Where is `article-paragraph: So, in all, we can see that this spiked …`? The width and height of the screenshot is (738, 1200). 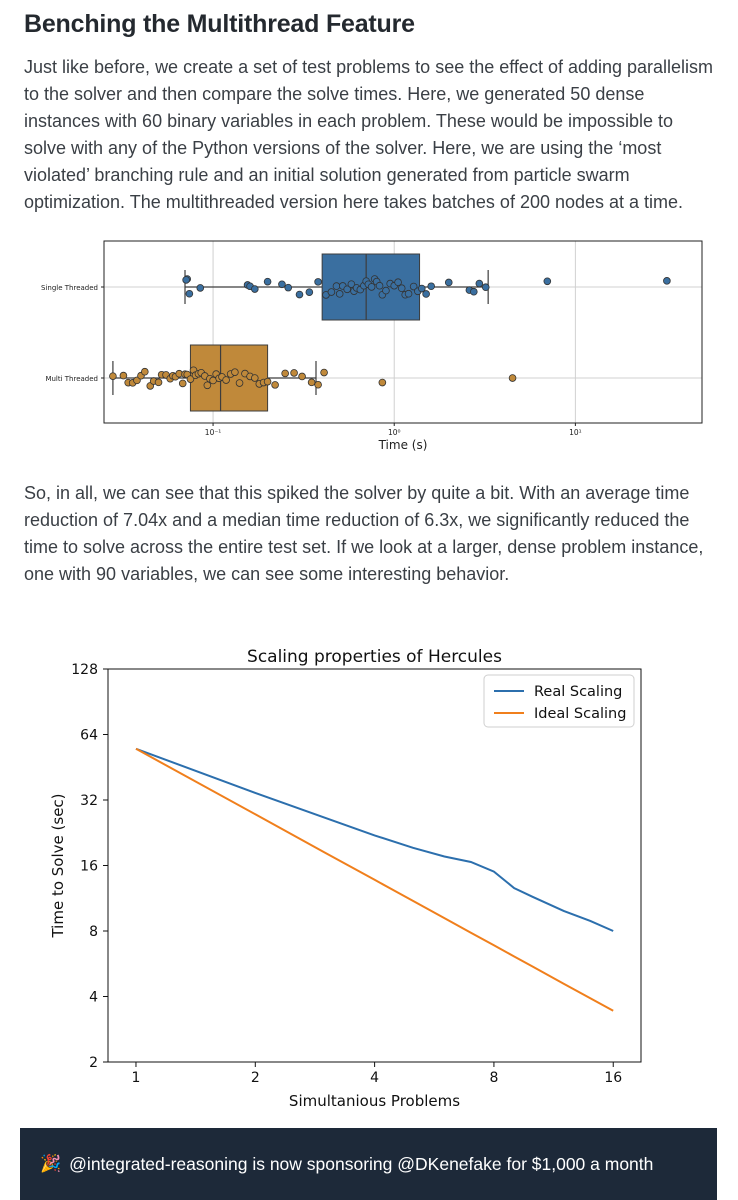 article-paragraph: So, in all, we can see that this spiked … is located at coordinates (364, 533).